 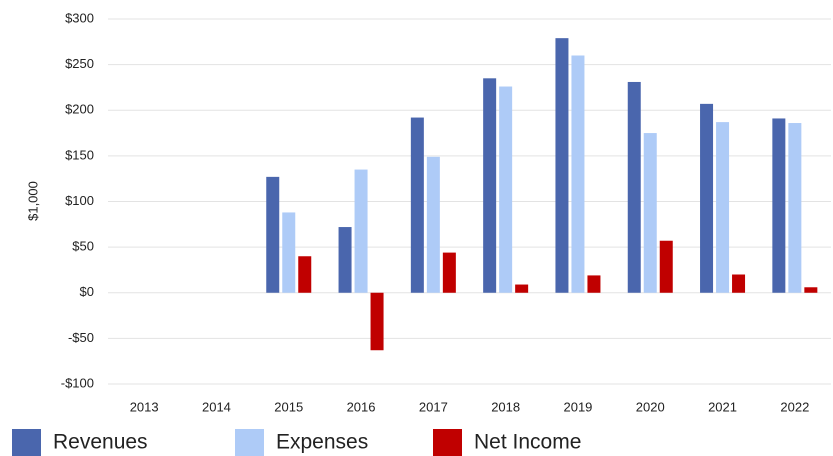 I want to click on y-tick-label: $0, so click(x=87, y=291).